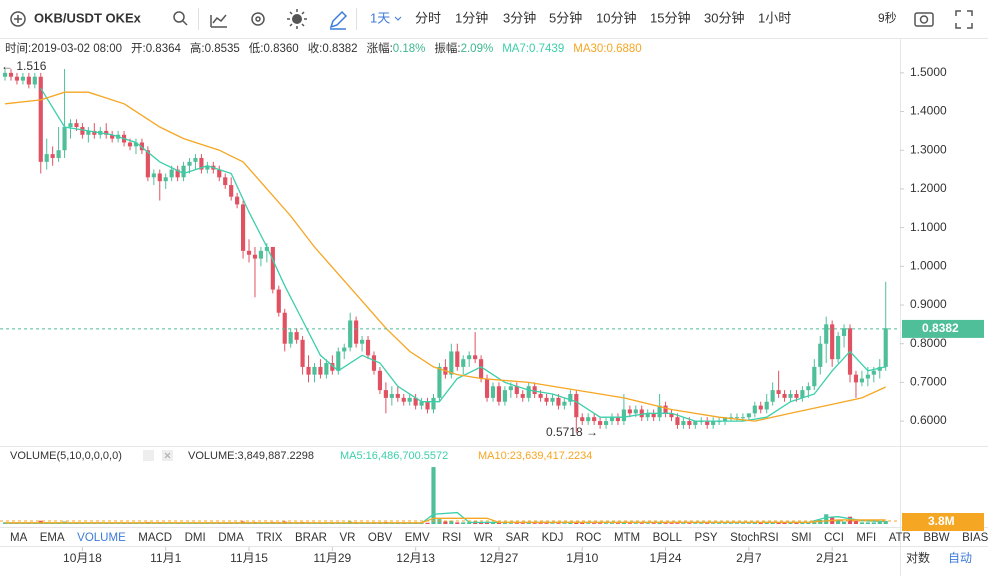 The image size is (988, 576). I want to click on timeframe-option: 15分钟, so click(670, 17).